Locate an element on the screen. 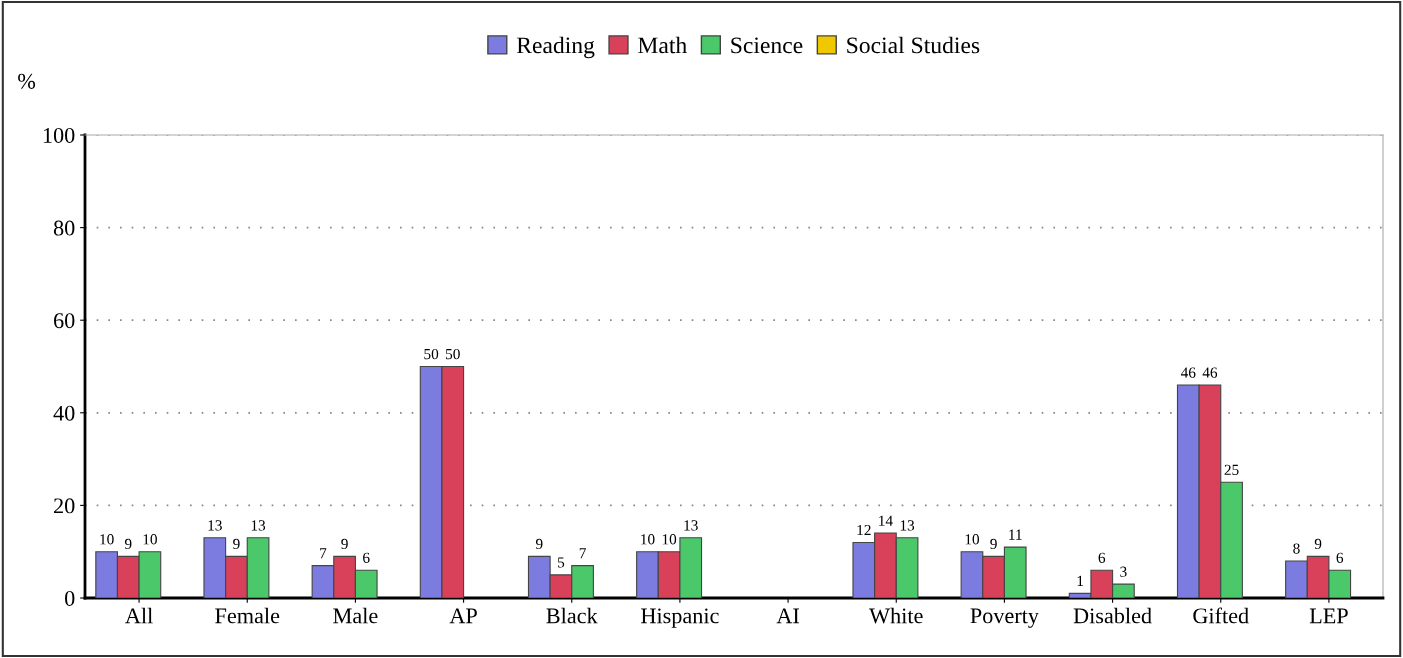 This screenshot has width=1403, height=658. y-tick-label: 20 is located at coordinates (64, 506).